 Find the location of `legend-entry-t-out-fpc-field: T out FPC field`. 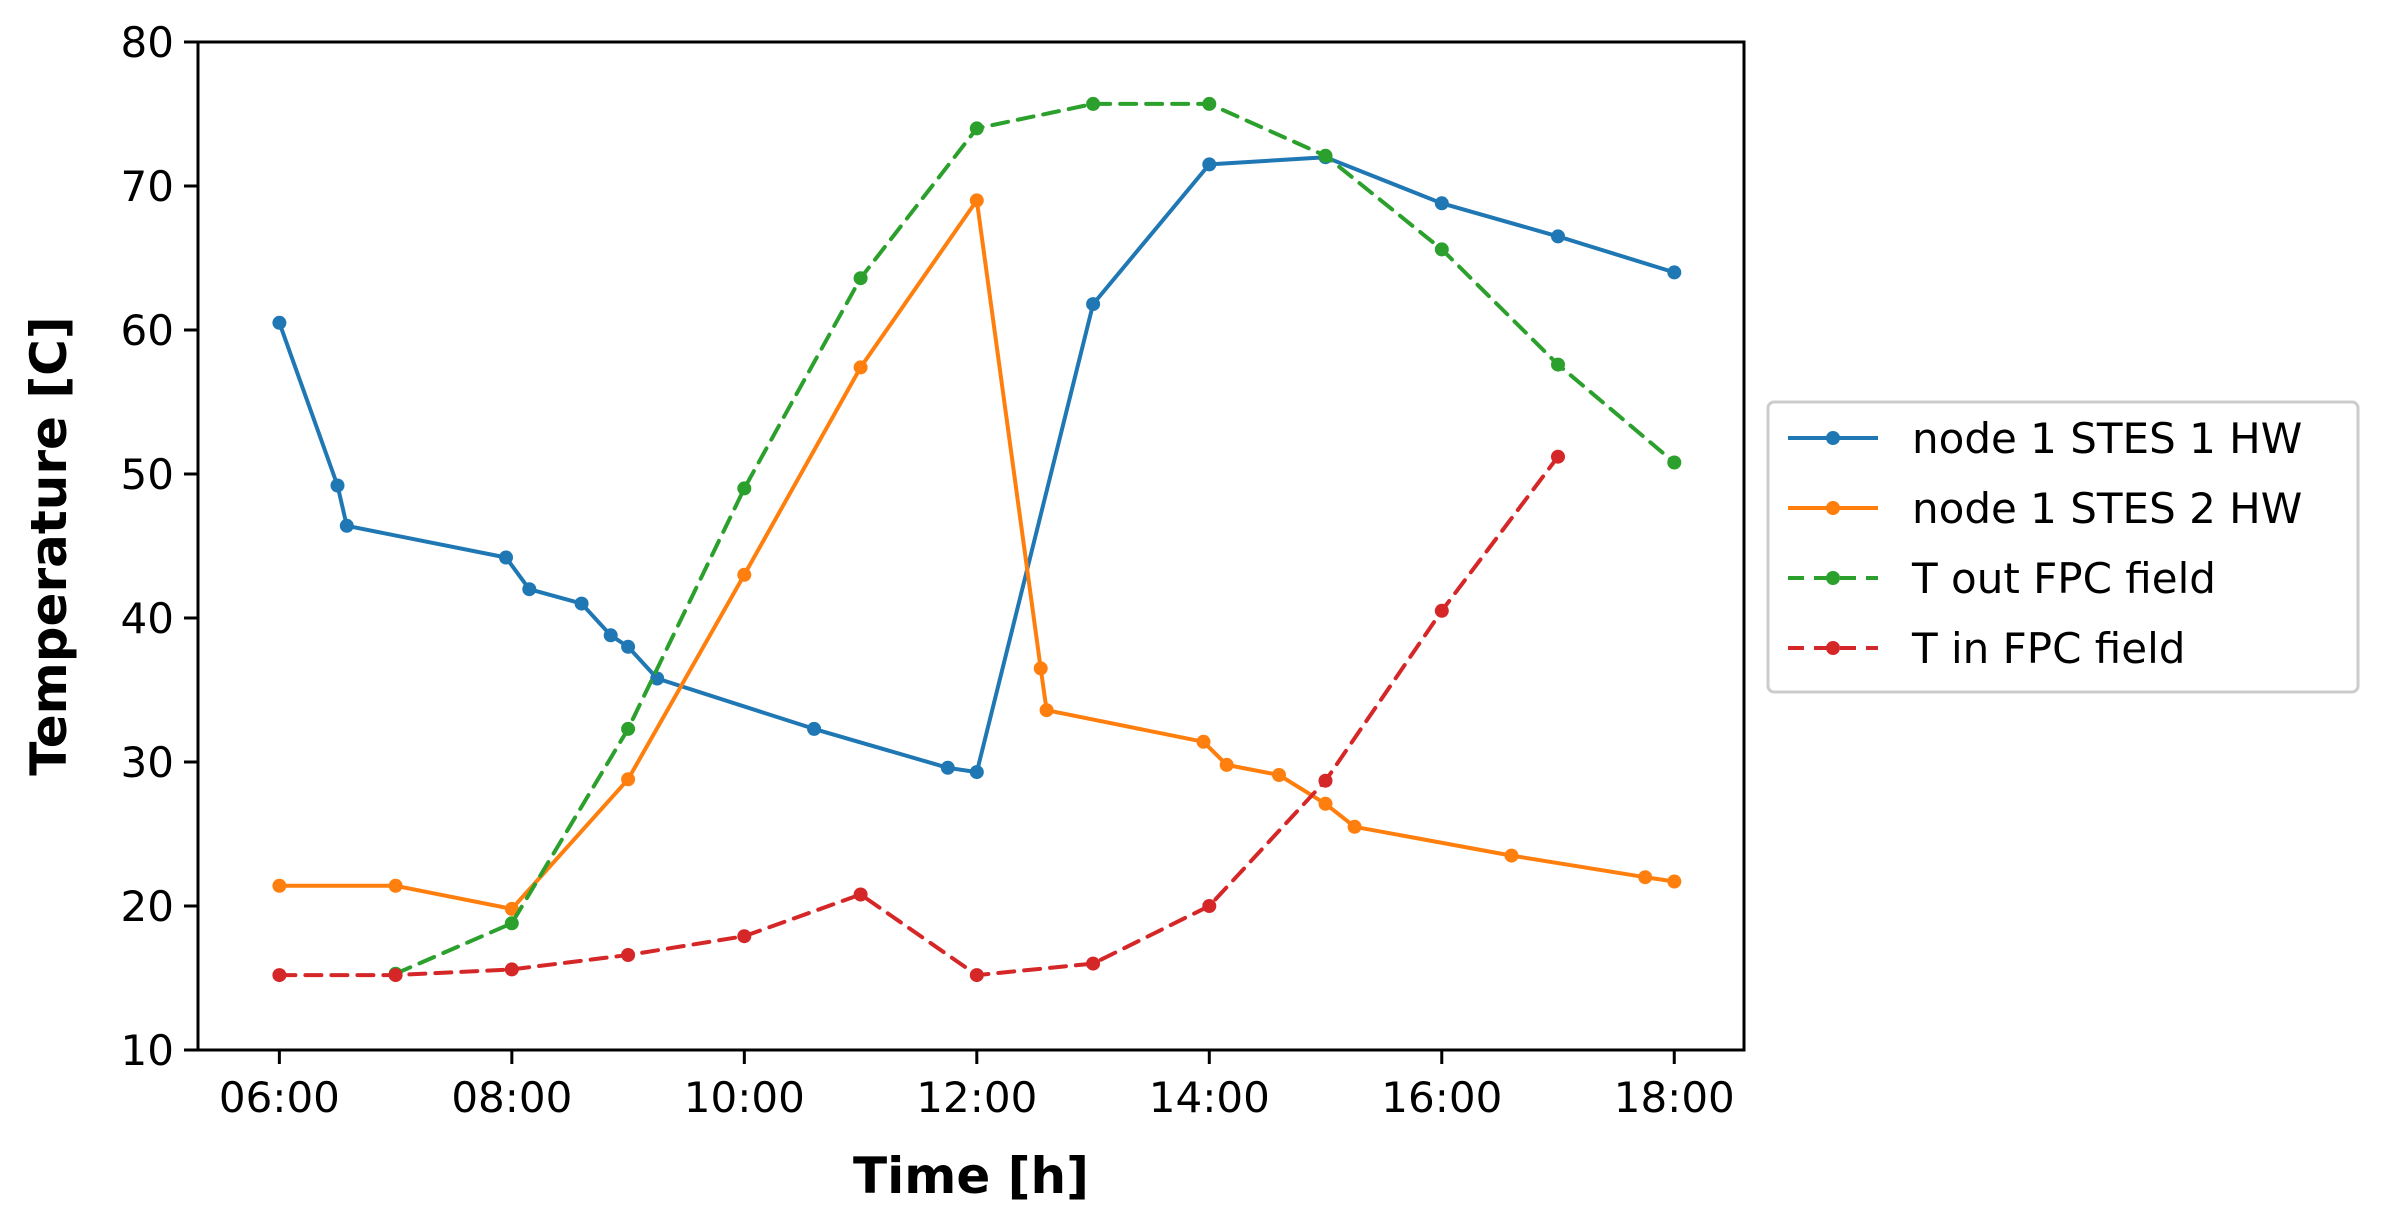

legend-entry-t-out-fpc-field: T out FPC field is located at coordinates (2002, 578).